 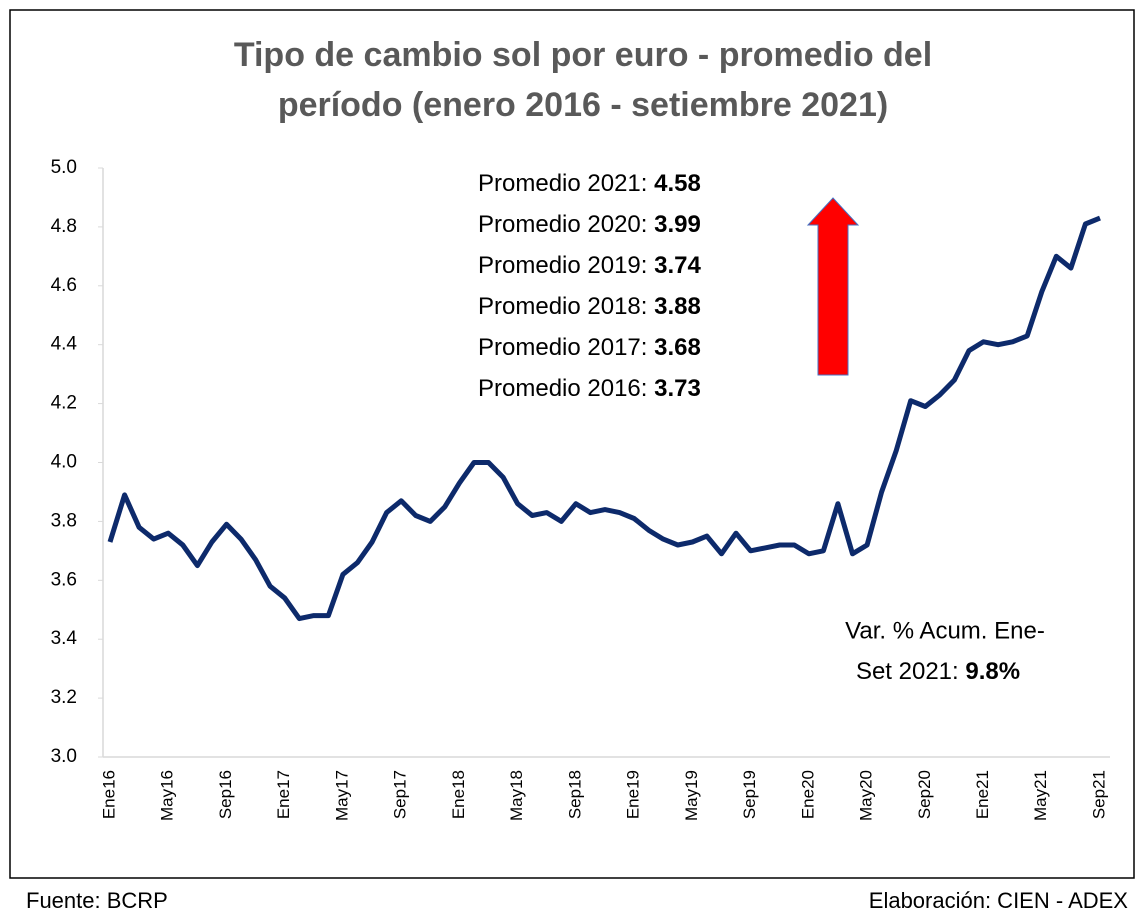 I want to click on annotation: Promedio 2020: 3.99, so click(x=589, y=224).